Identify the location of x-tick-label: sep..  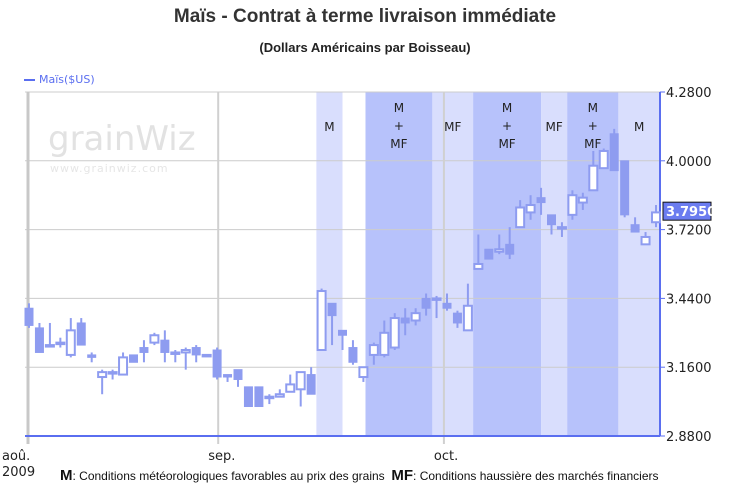
(221, 456).